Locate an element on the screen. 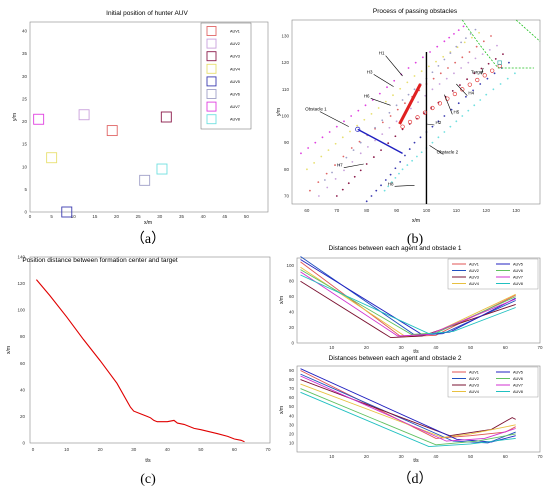 Image resolution: width=550 pixels, height=493 pixels. panel-b-xtick-label: 110 is located at coordinates (457, 210).